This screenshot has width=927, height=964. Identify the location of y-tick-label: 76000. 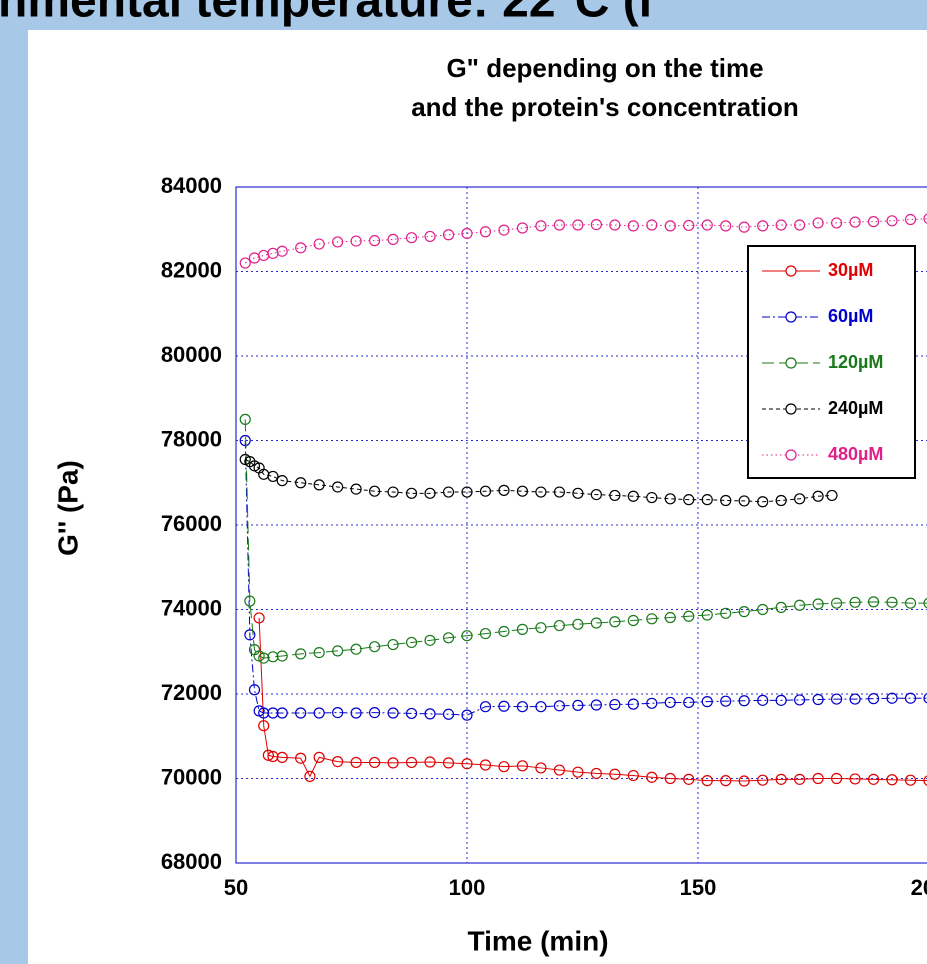
(191, 523).